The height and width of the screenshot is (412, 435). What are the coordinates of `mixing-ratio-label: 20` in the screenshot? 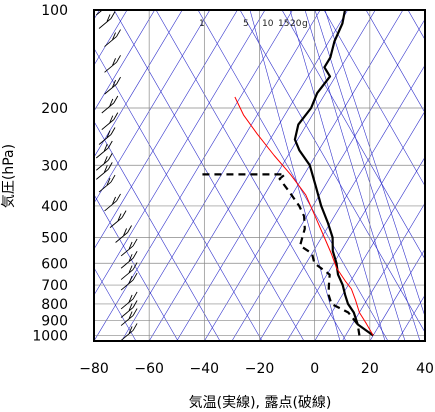 It's located at (296, 24).